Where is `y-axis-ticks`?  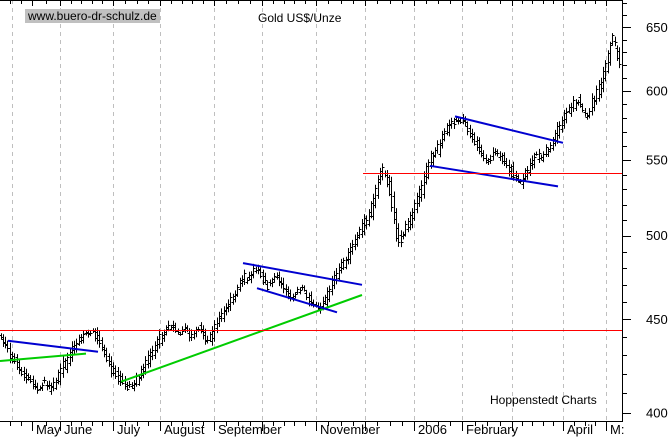 y-axis-ticks is located at coordinates (626, 208).